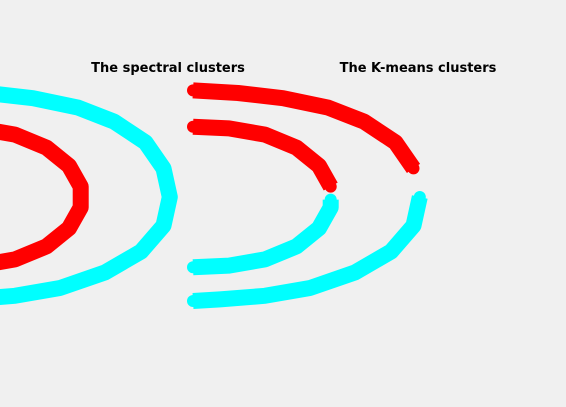  What do you see at coordinates (418, 68) in the screenshot?
I see `chart-title-kmeans: The K-means clusters` at bounding box center [418, 68].